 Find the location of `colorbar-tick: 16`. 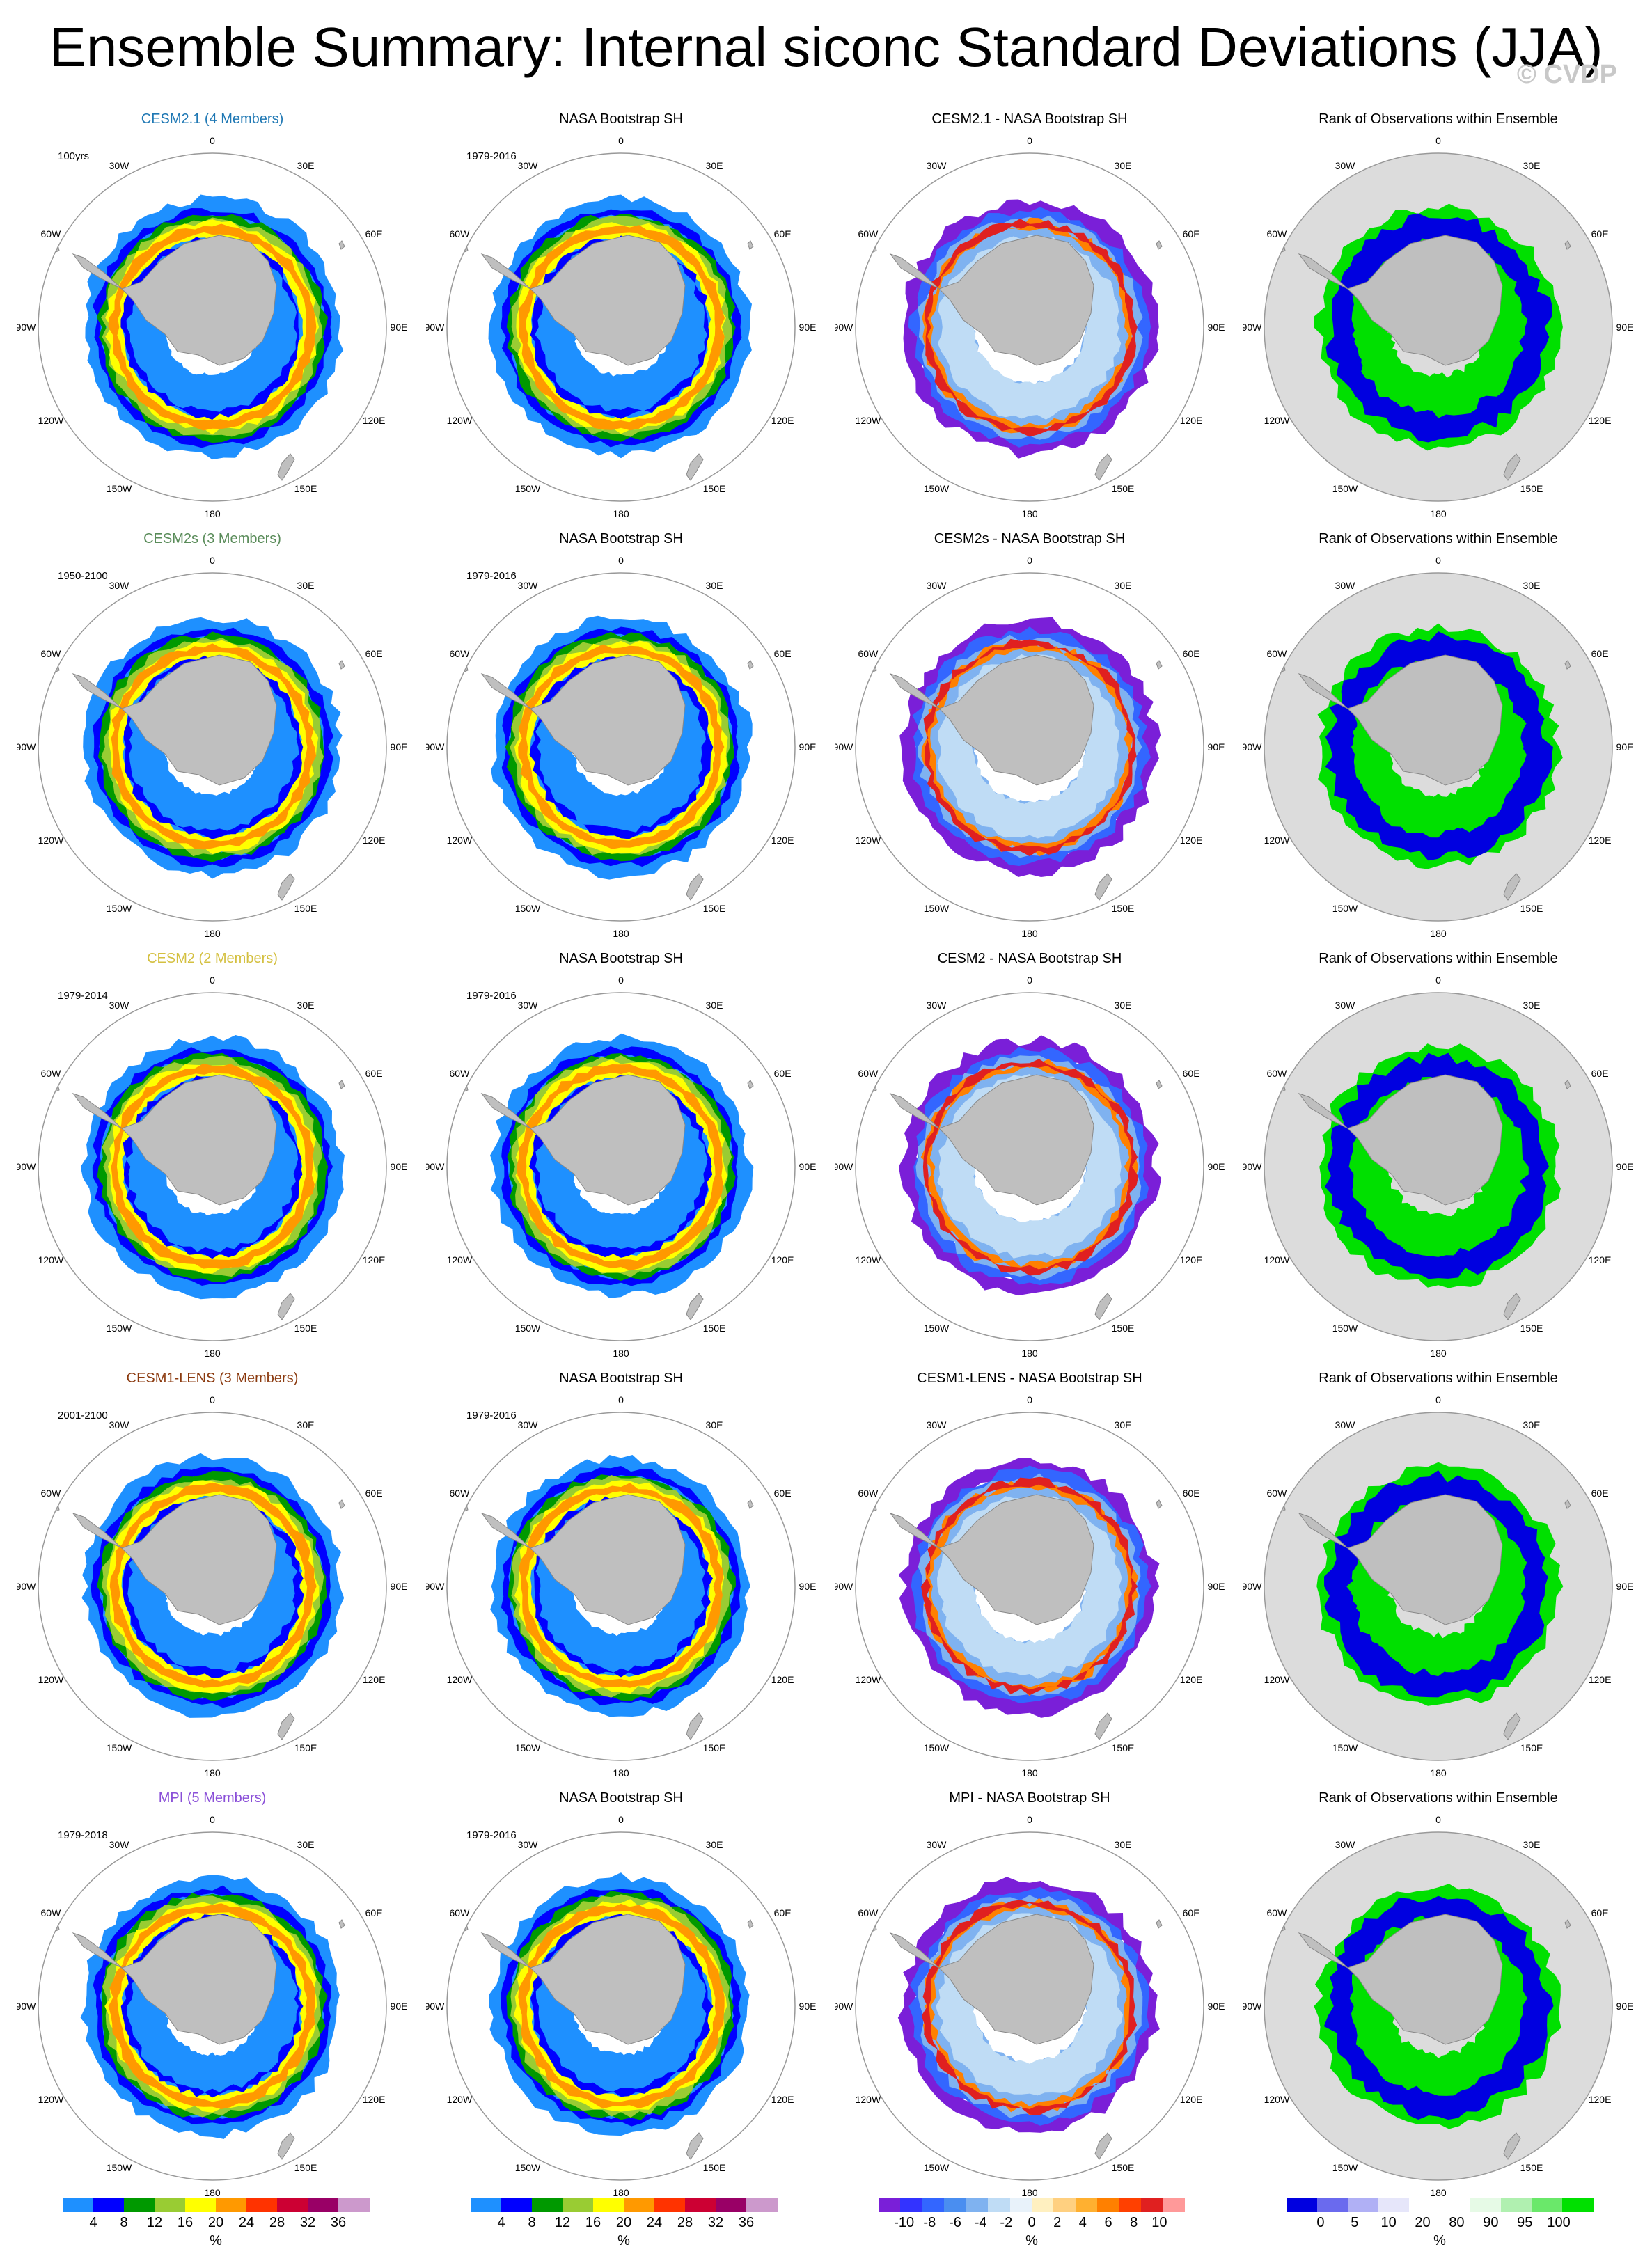

colorbar-tick: 16 is located at coordinates (593, 2222).